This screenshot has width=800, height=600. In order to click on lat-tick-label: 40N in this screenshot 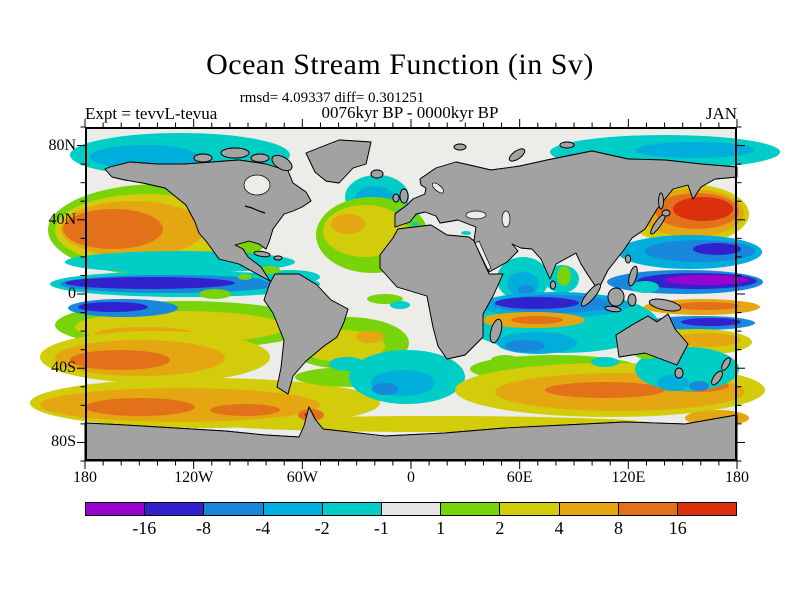, I will do `click(62, 219)`.